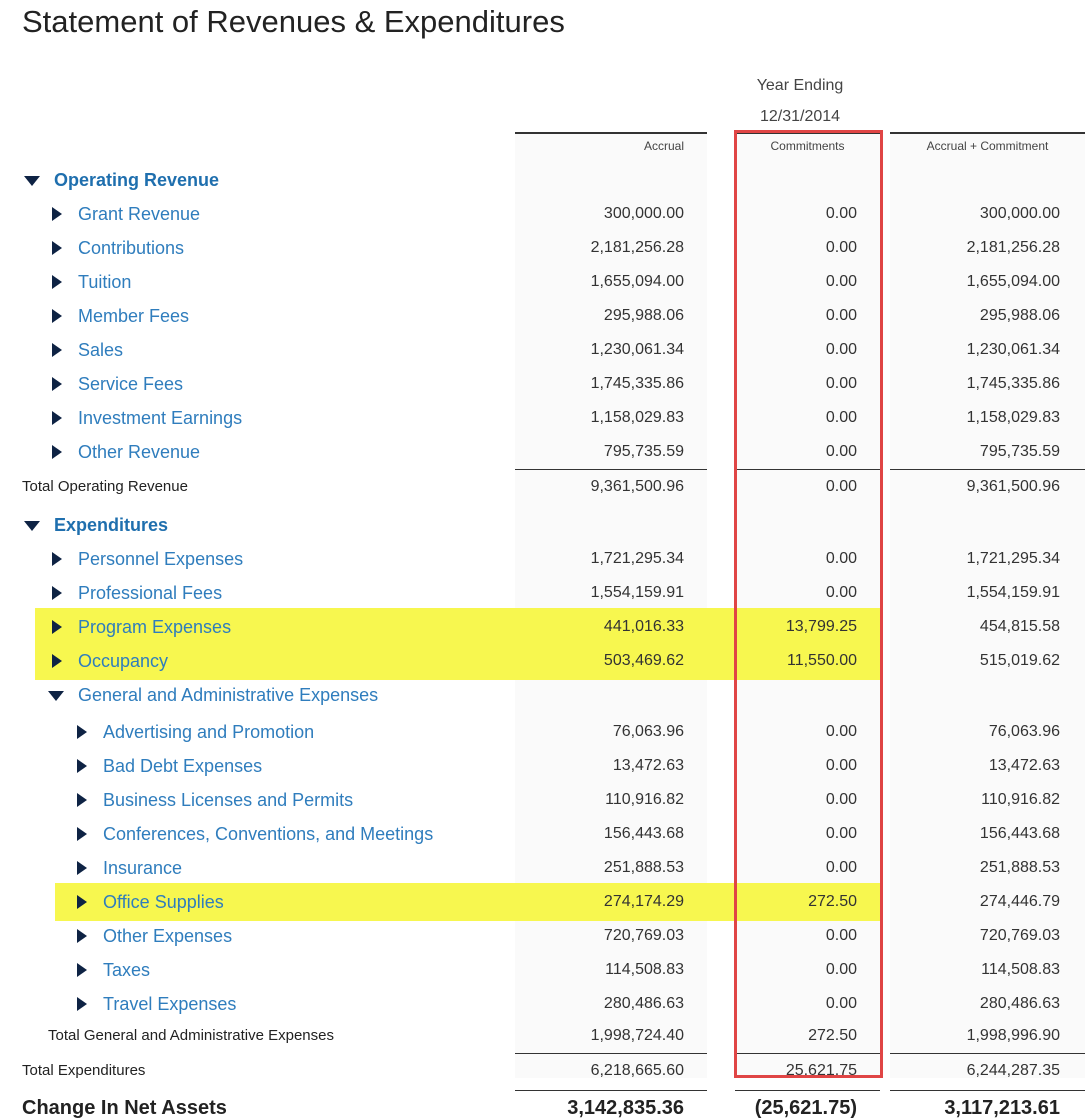 The image size is (1089, 1118). Describe the element at coordinates (163, 902) in the screenshot. I see `account-link: Office Supplies` at that location.